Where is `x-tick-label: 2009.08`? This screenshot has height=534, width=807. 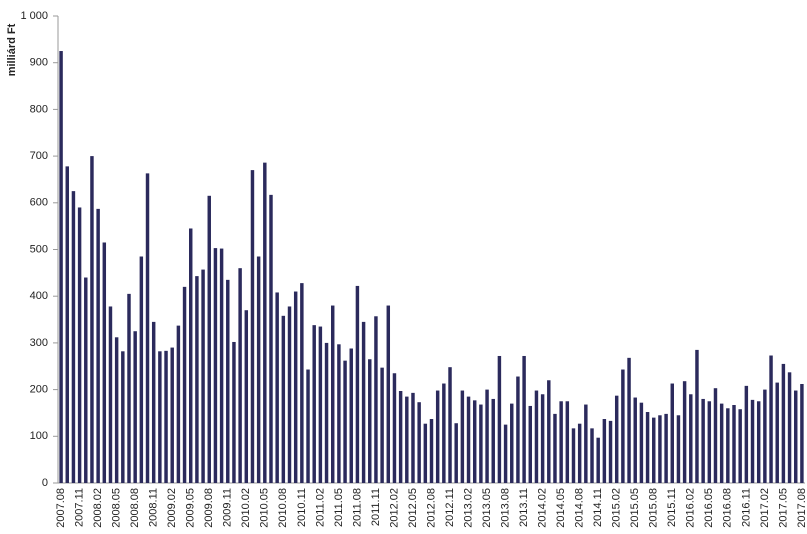
x-tick-label: 2009.08 is located at coordinates (209, 508).